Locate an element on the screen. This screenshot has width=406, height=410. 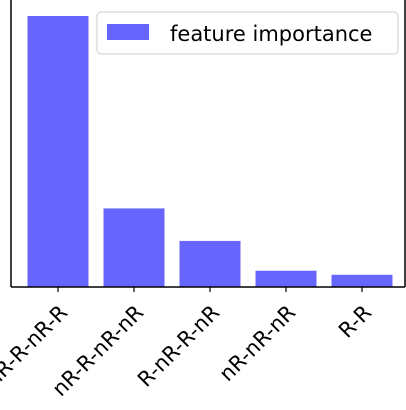
legend-frame is located at coordinates (247, 33).